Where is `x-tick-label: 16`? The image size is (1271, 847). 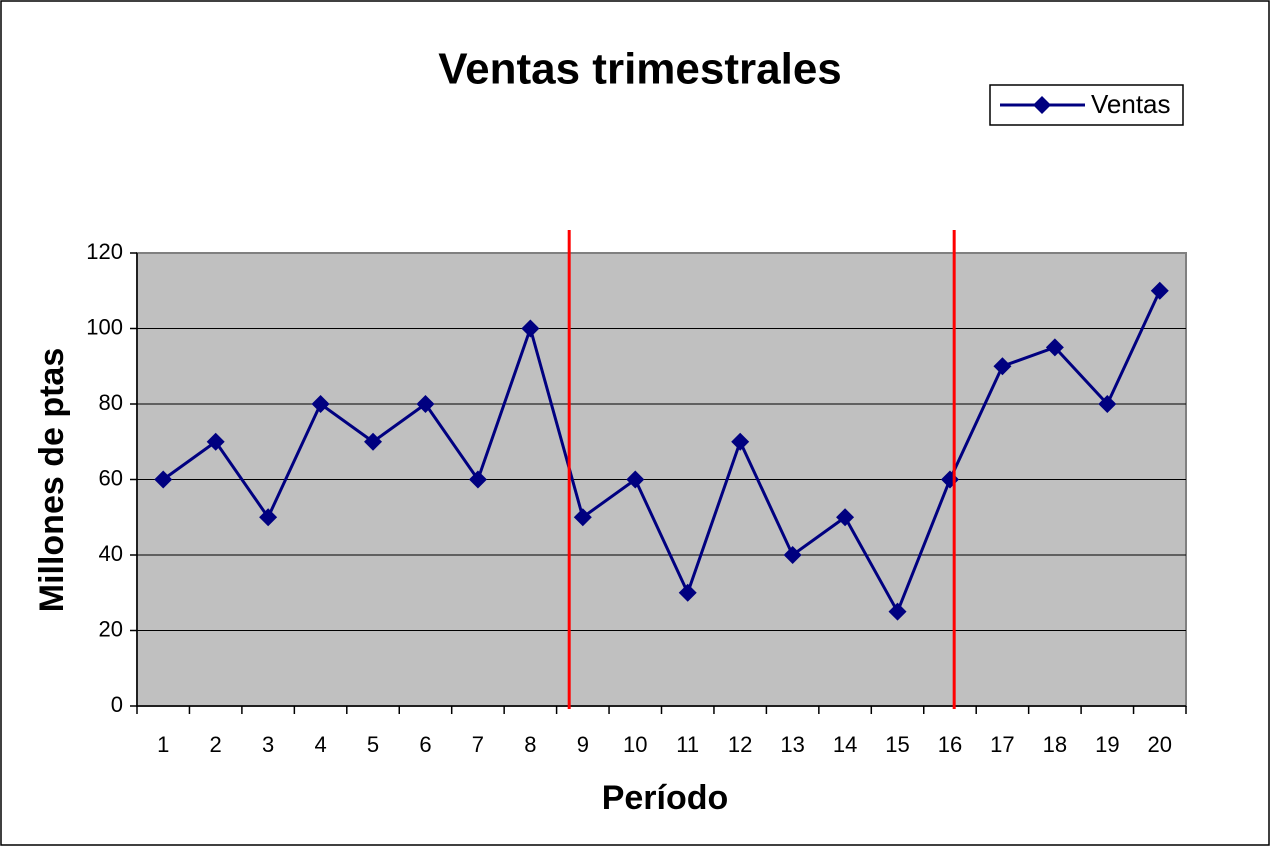
x-tick-label: 16 is located at coordinates (950, 744).